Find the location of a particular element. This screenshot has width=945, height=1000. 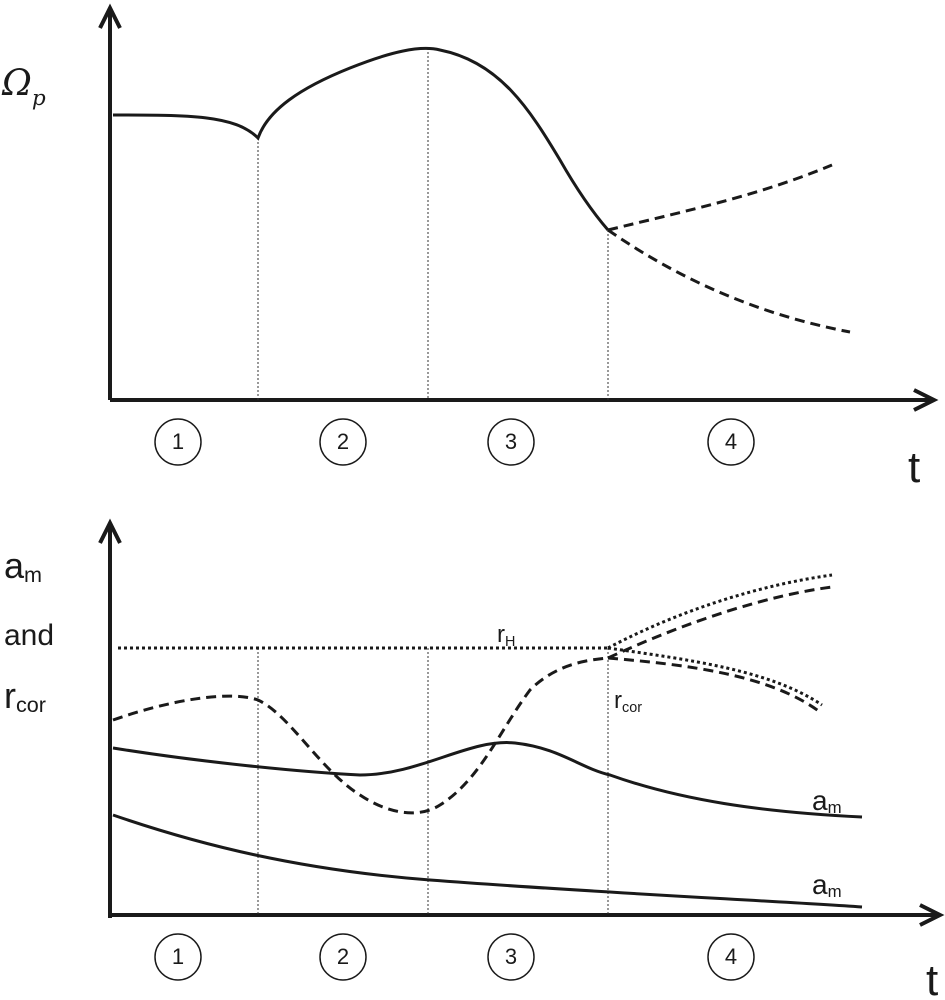

r-h-branch-up is located at coordinates (720, 611).